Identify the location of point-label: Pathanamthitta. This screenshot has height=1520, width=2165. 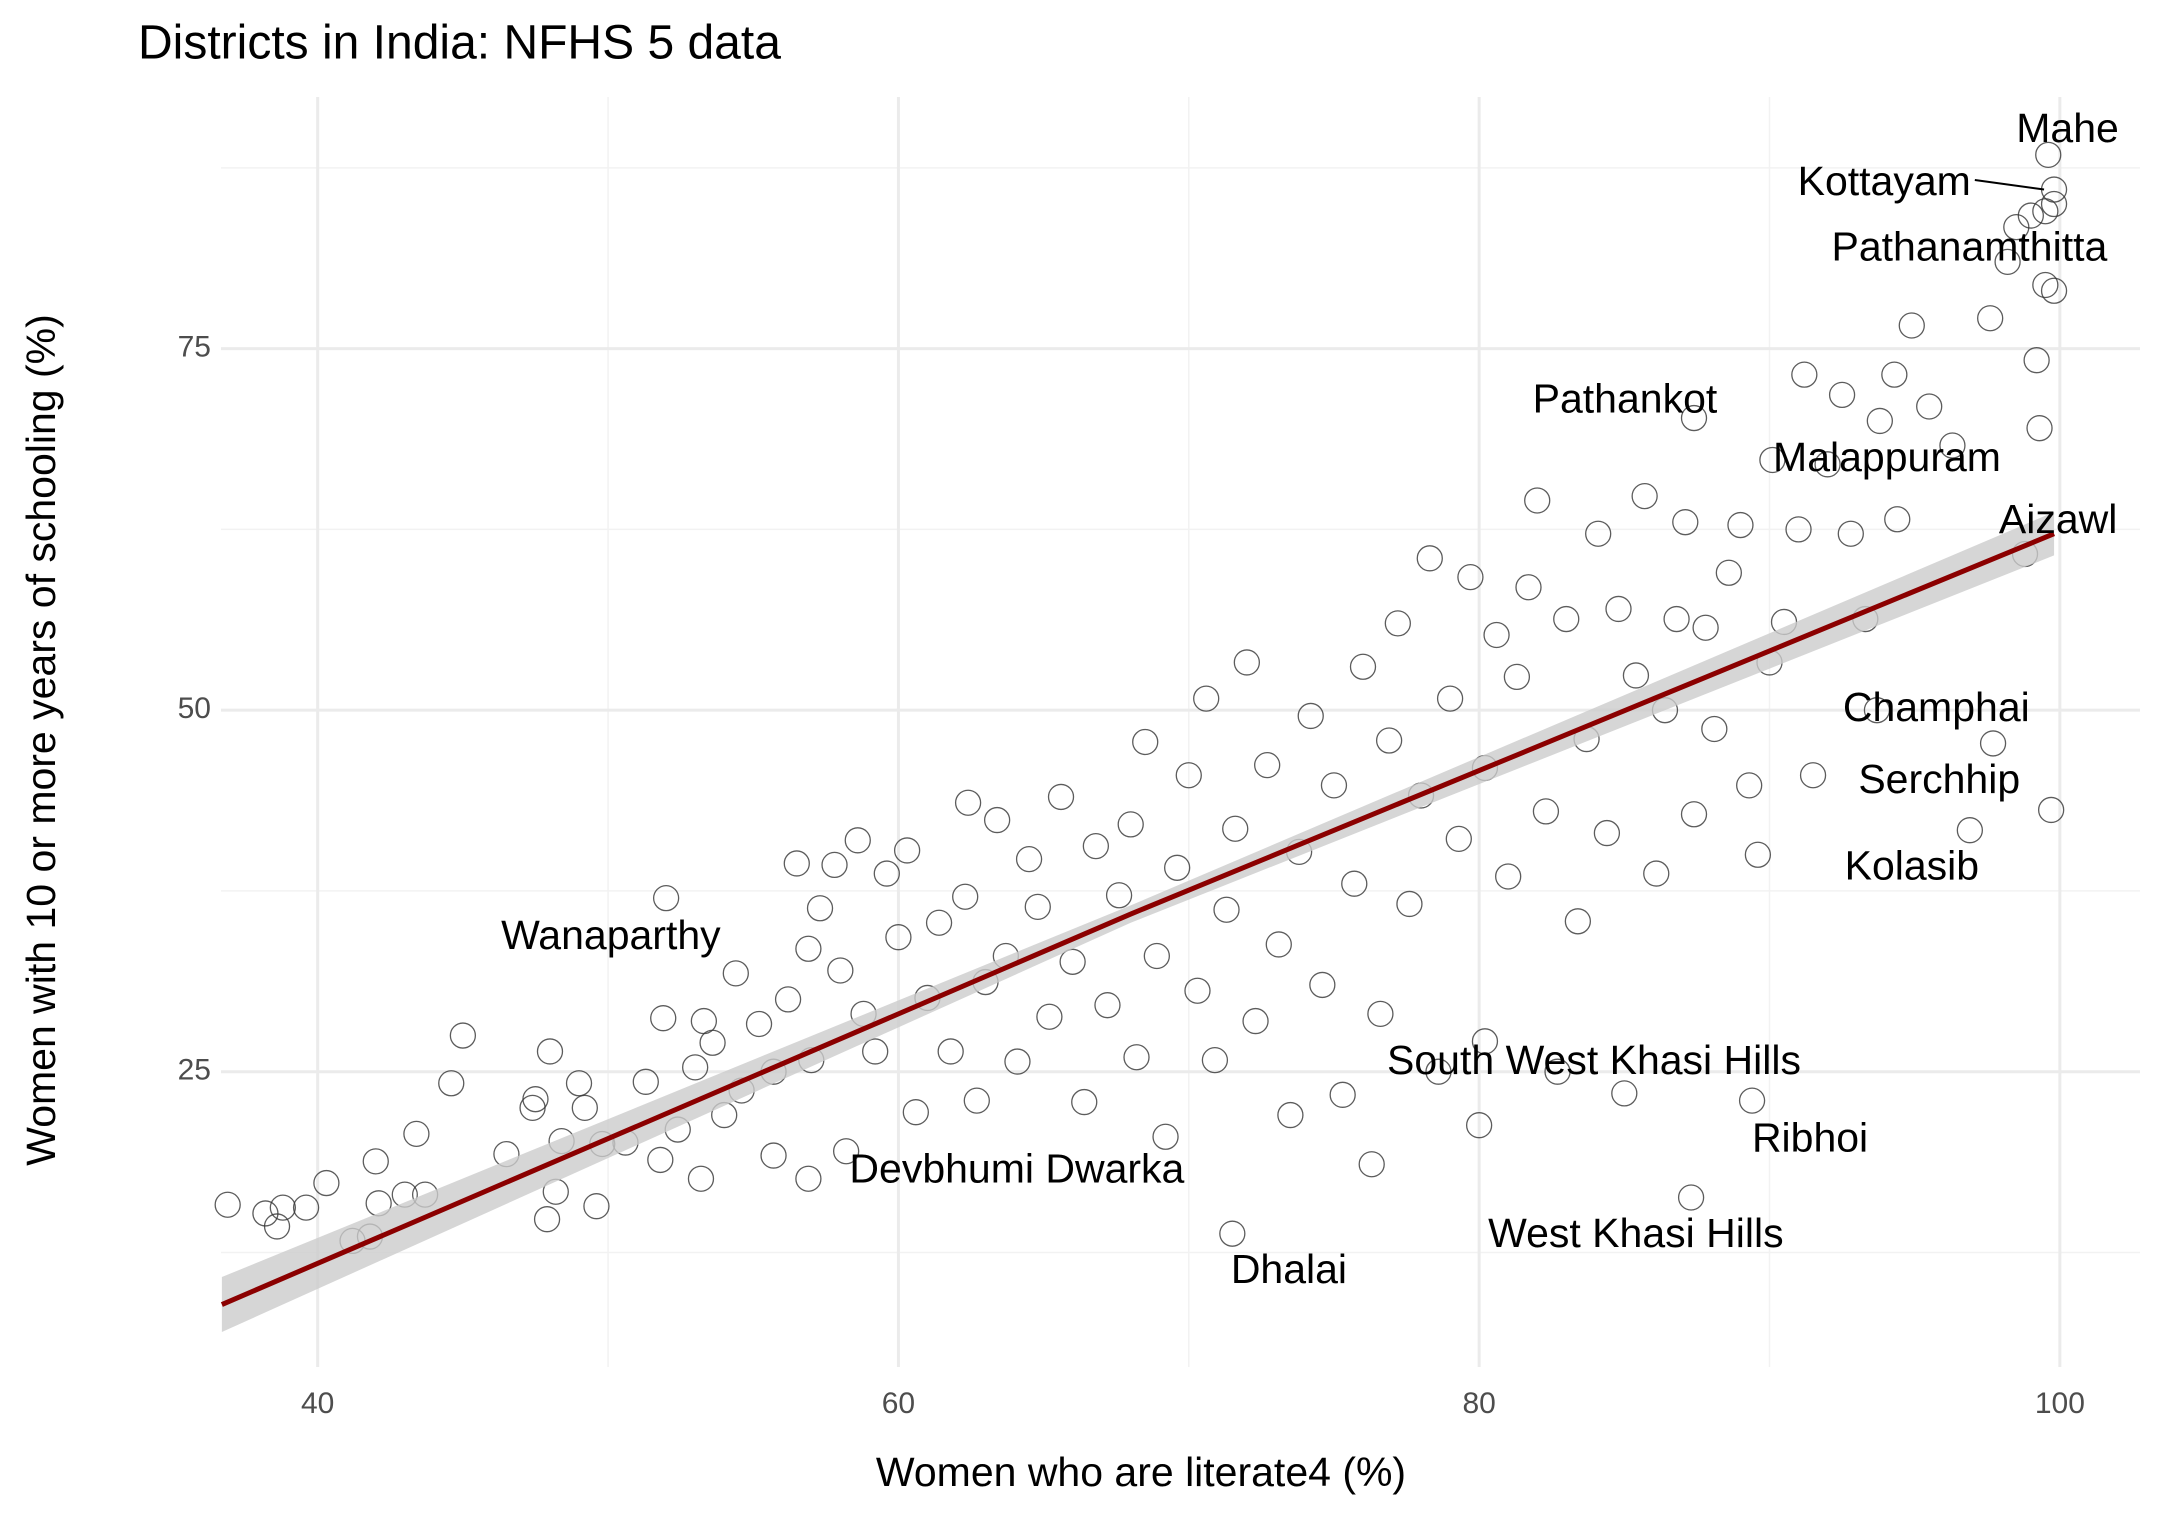
(1970, 247).